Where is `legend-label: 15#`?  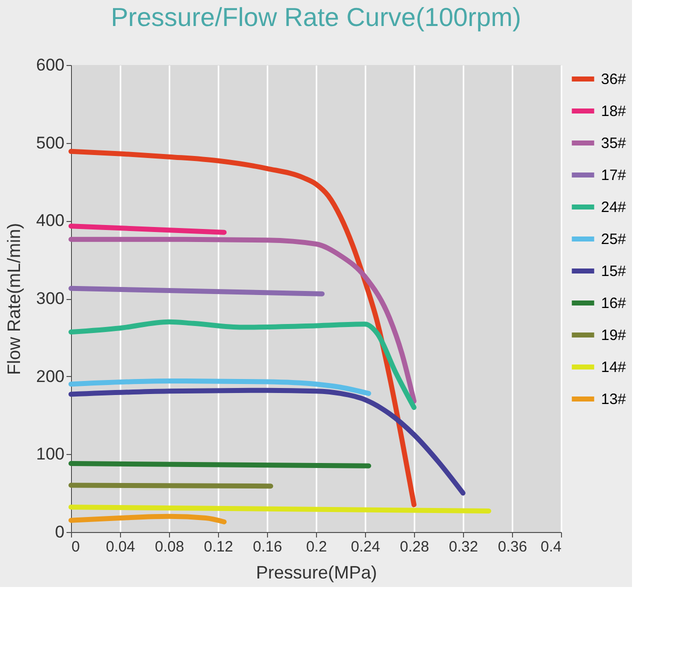
legend-label: 15# is located at coordinates (614, 271).